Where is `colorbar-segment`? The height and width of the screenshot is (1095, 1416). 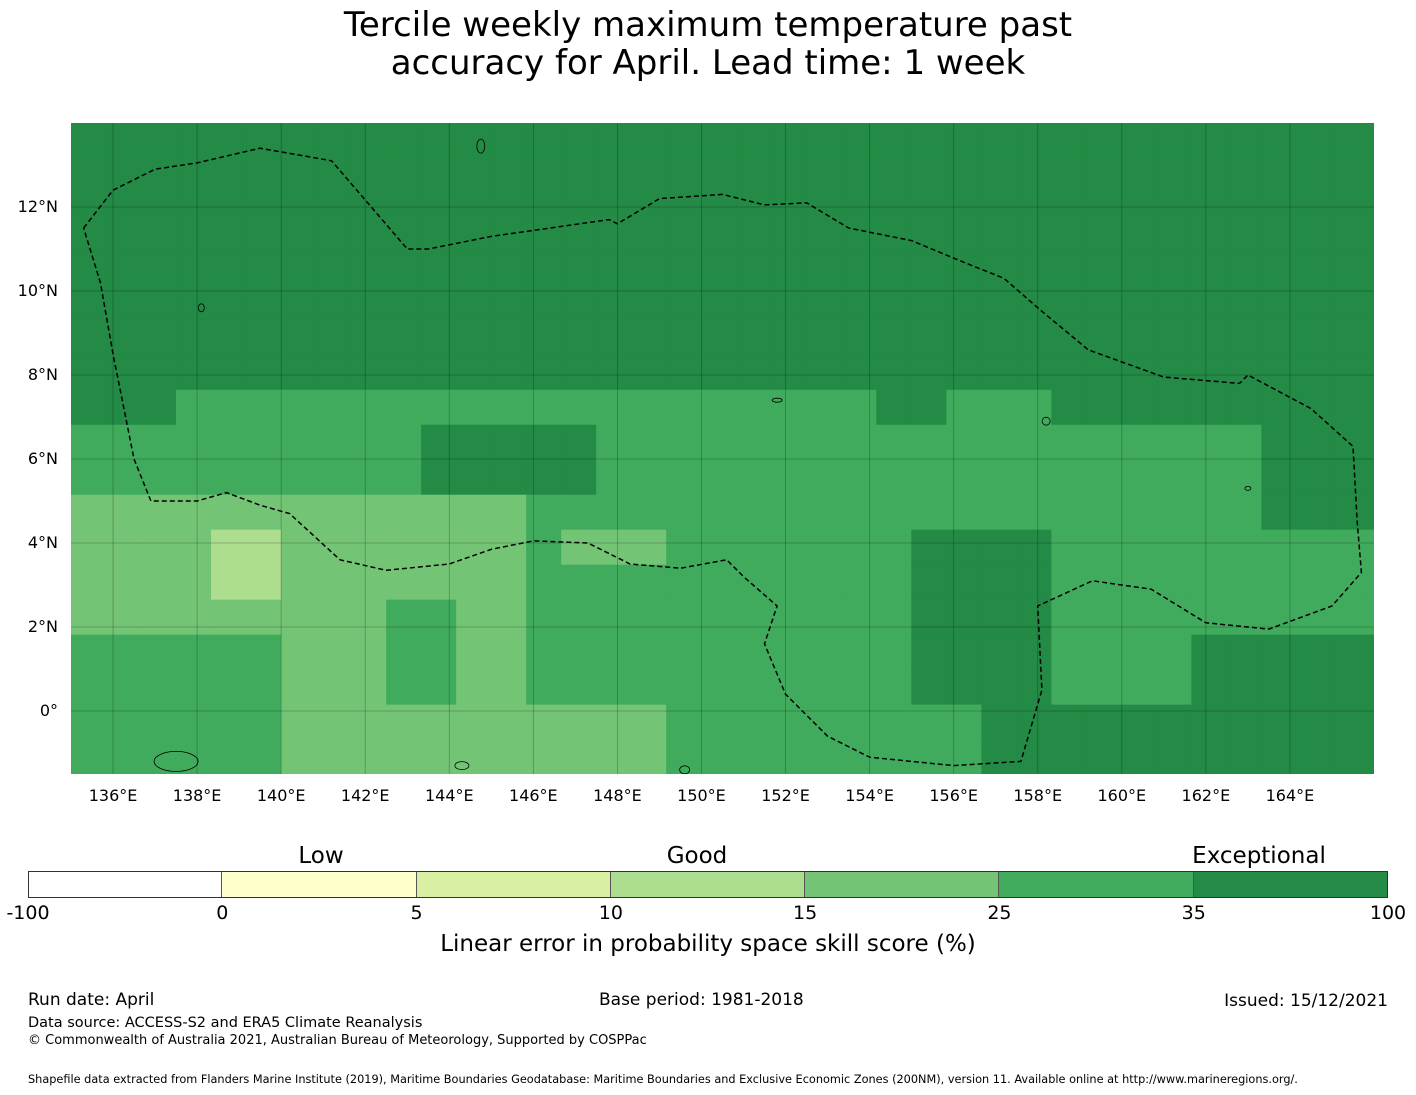 colorbar-segment is located at coordinates (513, 884).